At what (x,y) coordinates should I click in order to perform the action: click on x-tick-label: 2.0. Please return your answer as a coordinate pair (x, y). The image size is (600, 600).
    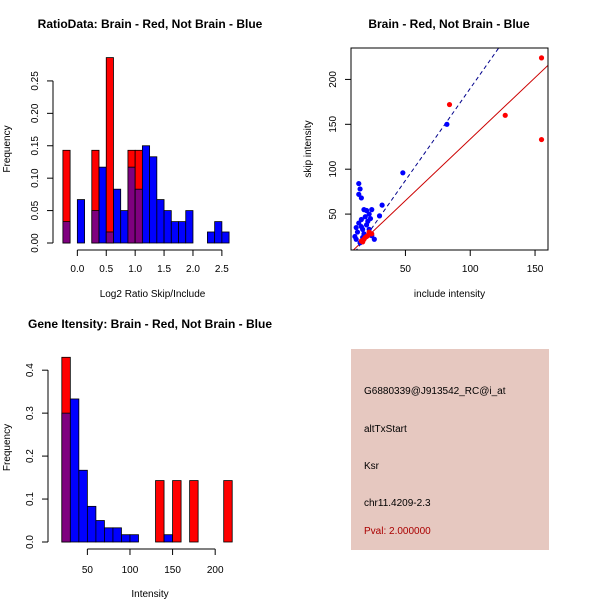
    Looking at the image, I should click on (193, 269).